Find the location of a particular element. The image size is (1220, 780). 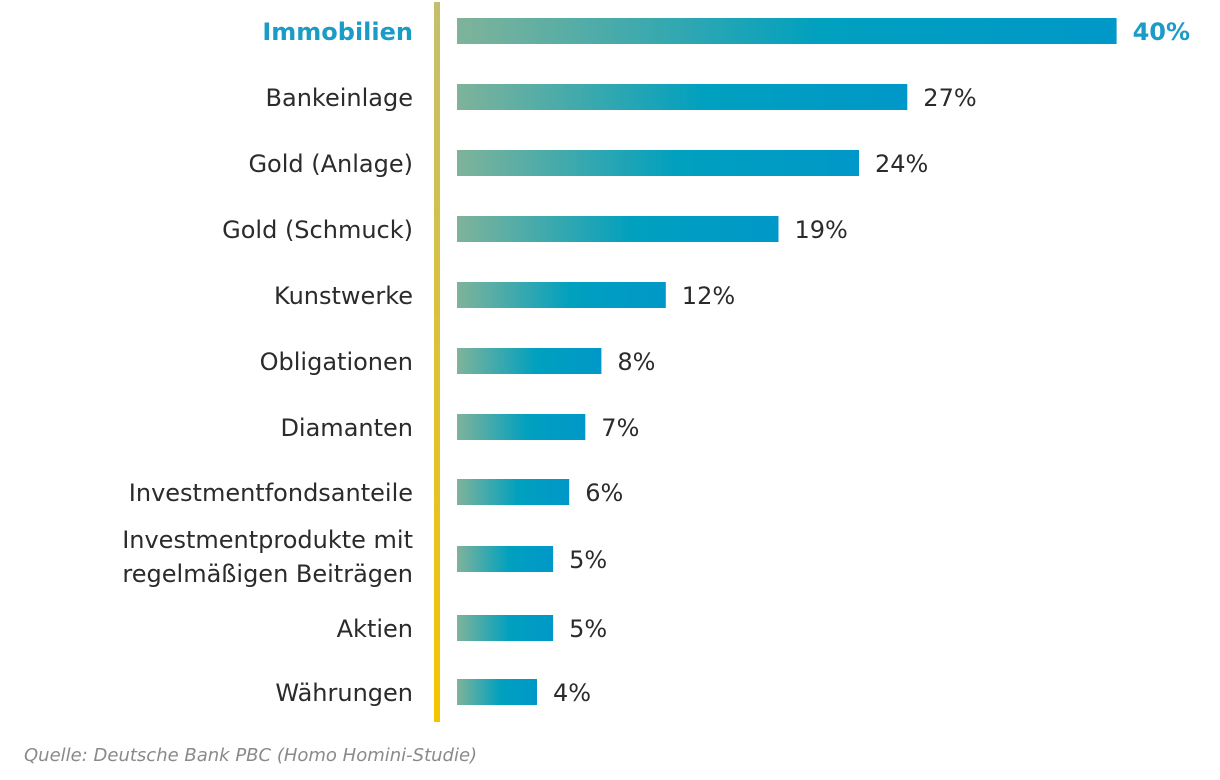

category-label-2: Gold (Anlage) is located at coordinates (330, 164).